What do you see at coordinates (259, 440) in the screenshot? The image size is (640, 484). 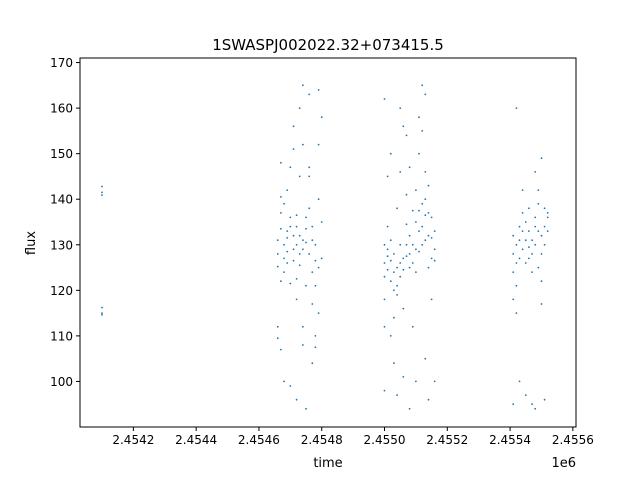 I see `x-tick-label: 2.4546` at bounding box center [259, 440].